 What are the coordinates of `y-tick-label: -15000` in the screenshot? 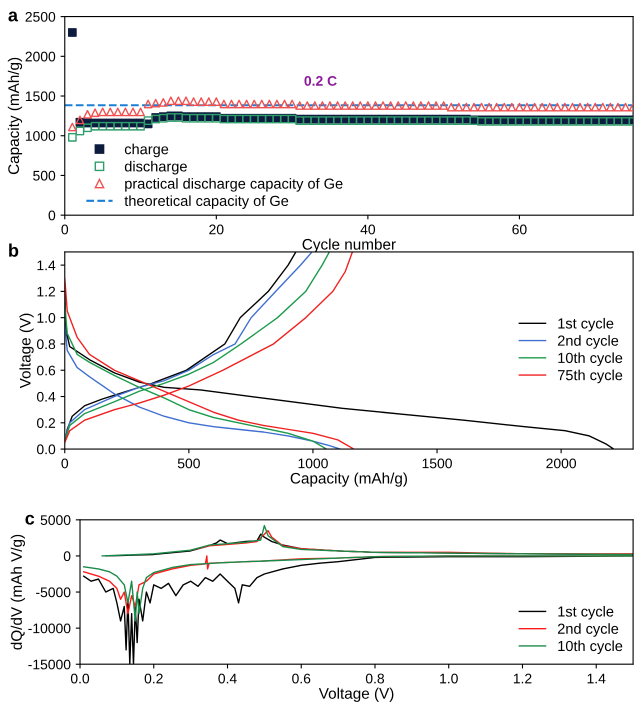 It's located at (49, 665).